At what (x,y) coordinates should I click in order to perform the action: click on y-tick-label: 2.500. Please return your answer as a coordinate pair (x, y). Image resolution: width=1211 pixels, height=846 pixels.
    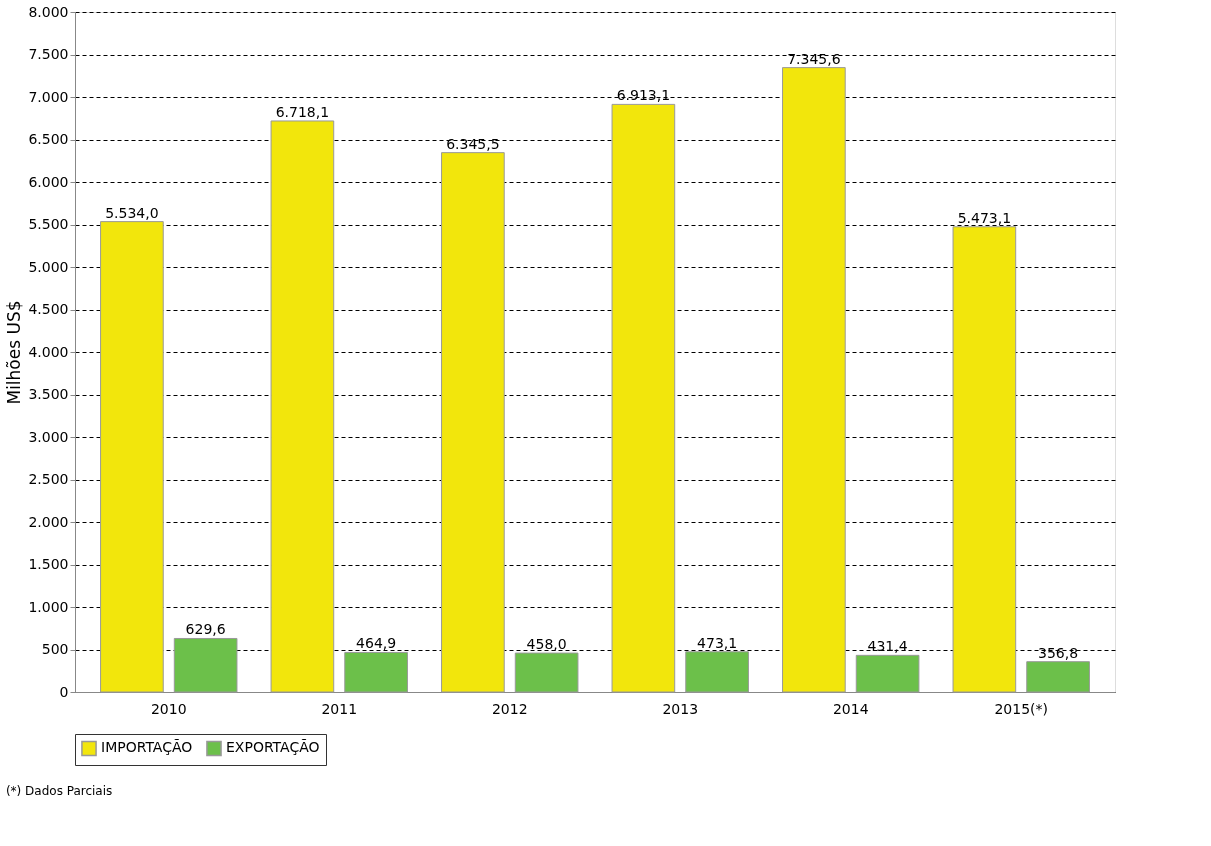
    Looking at the image, I should click on (48, 479).